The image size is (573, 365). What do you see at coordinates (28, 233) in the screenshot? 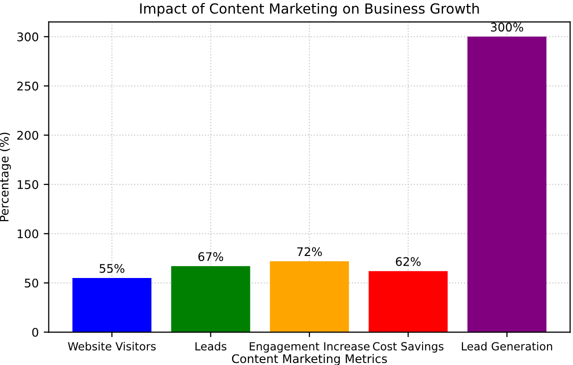
I see `y-tick-label: 100` at bounding box center [28, 233].